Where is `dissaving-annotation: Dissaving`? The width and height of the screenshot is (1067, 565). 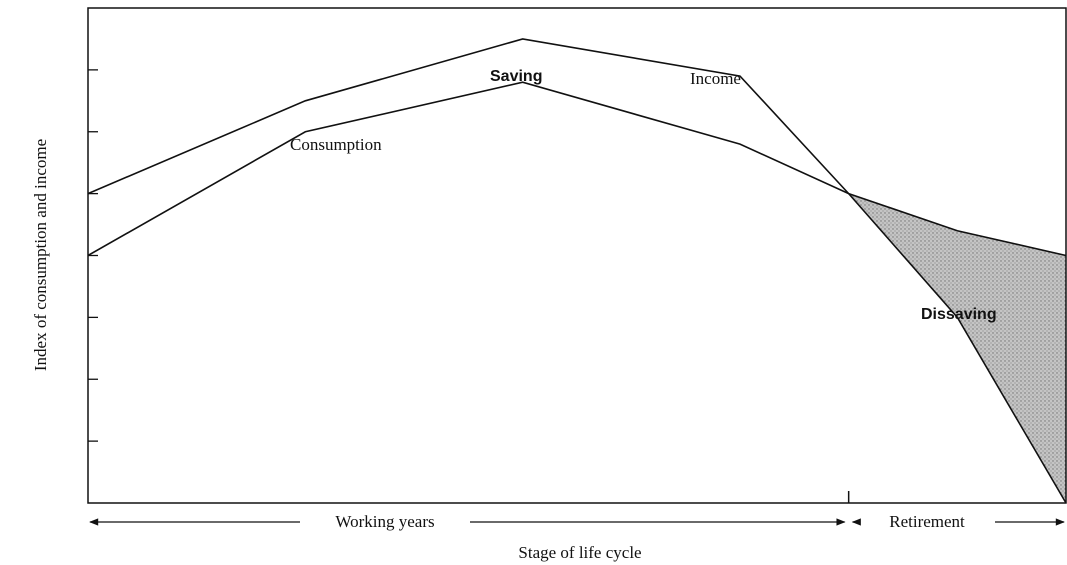
dissaving-annotation: Dissaving is located at coordinates (959, 314).